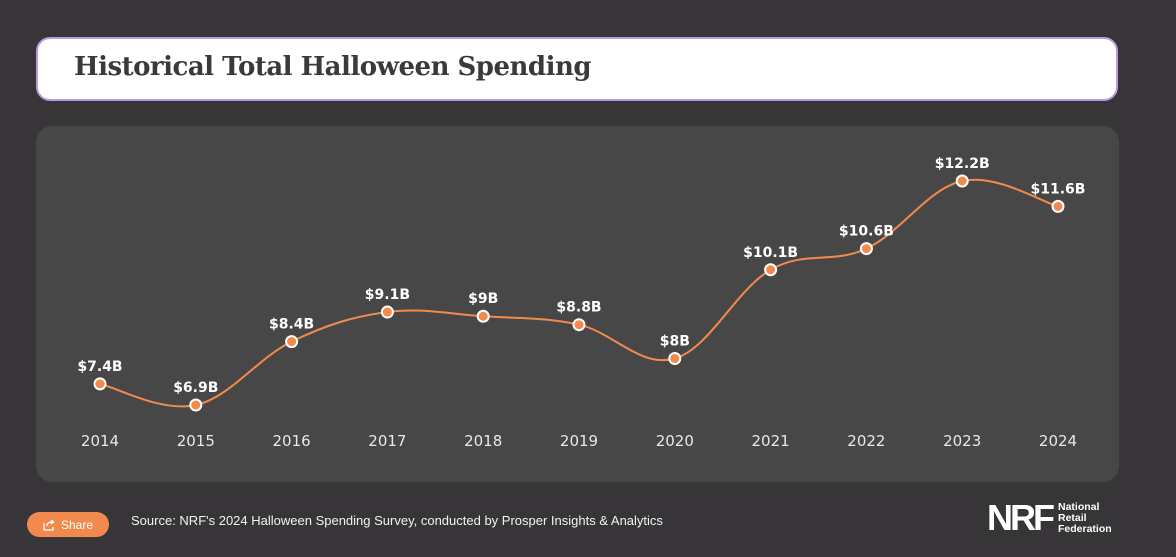 Image resolution: width=1176 pixels, height=557 pixels. I want to click on nrf-logo: NRF National Retail Federation, so click(1049, 518).